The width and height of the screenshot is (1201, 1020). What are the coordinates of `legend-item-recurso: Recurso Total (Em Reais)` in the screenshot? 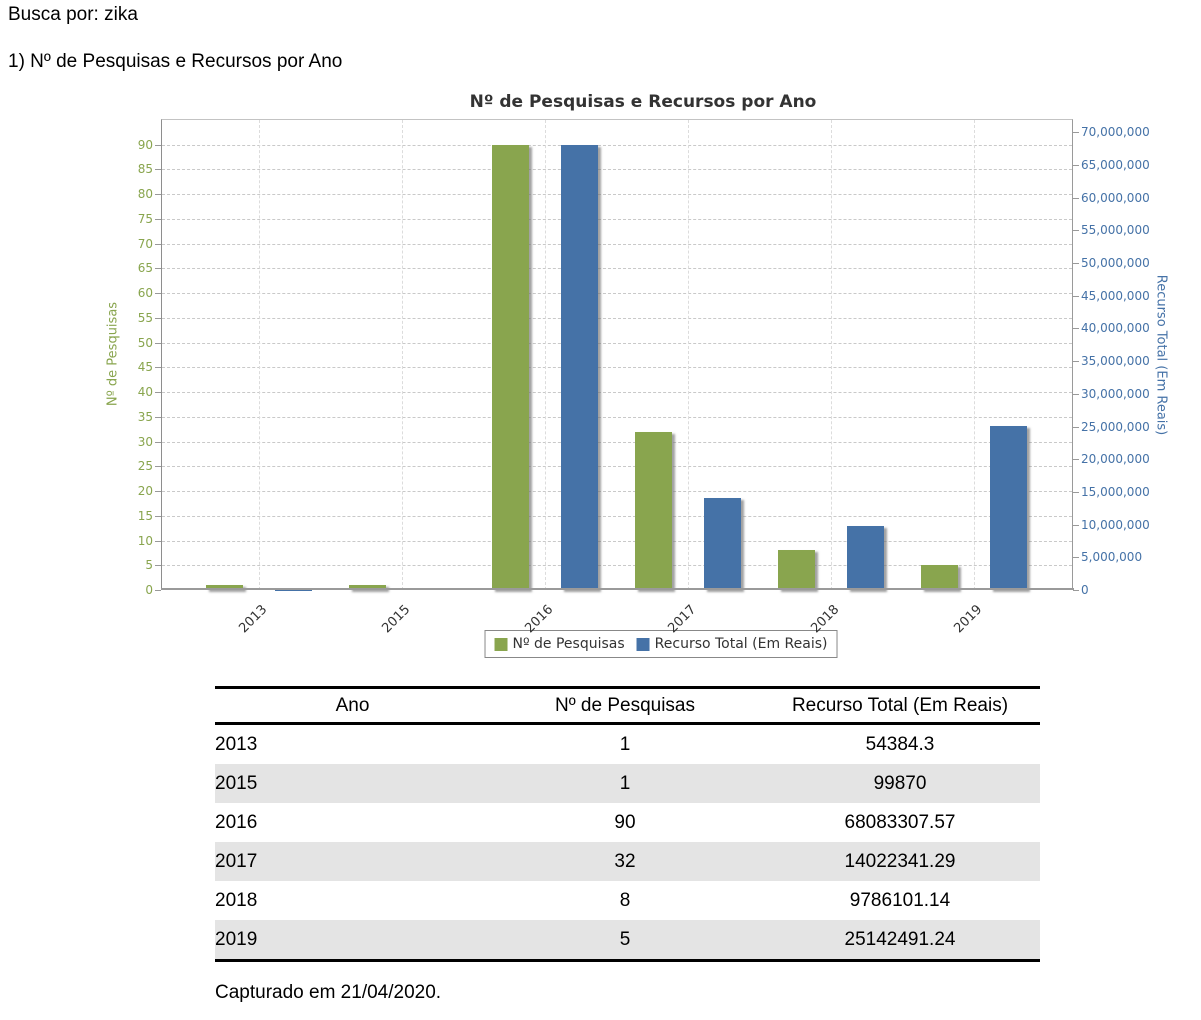 It's located at (732, 644).